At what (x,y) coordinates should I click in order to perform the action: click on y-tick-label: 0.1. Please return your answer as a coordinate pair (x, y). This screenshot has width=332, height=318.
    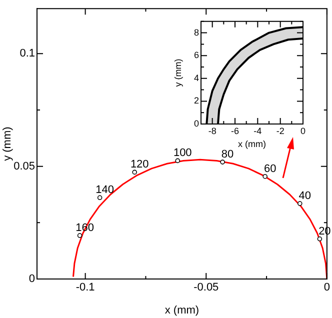
    Looking at the image, I should click on (27, 54).